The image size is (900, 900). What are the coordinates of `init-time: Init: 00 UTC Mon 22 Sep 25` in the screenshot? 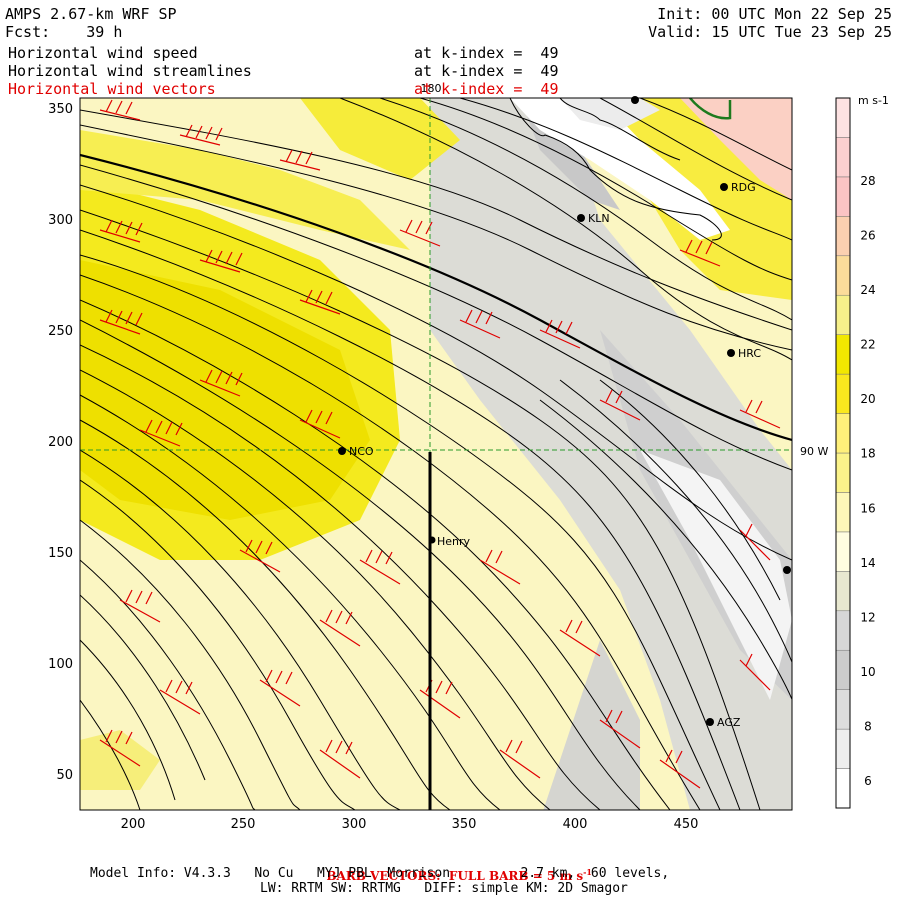 It's located at (774, 14).